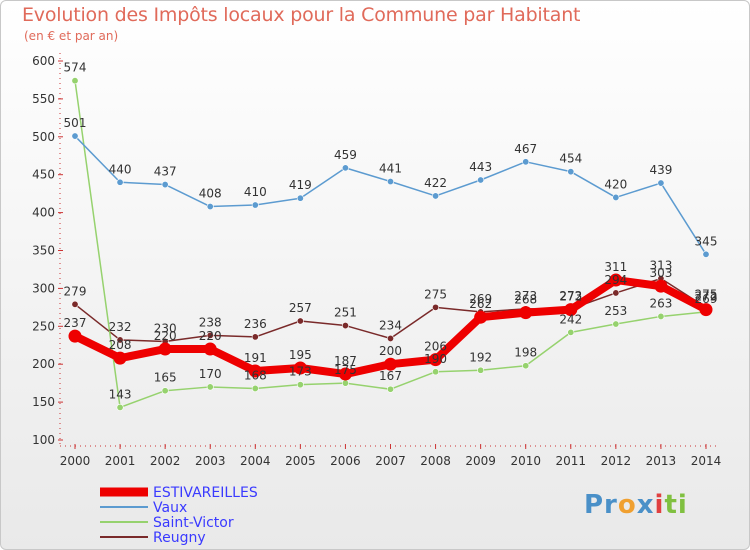 The image size is (750, 550). What do you see at coordinates (255, 358) in the screenshot?
I see `data-label: 191` at bounding box center [255, 358].